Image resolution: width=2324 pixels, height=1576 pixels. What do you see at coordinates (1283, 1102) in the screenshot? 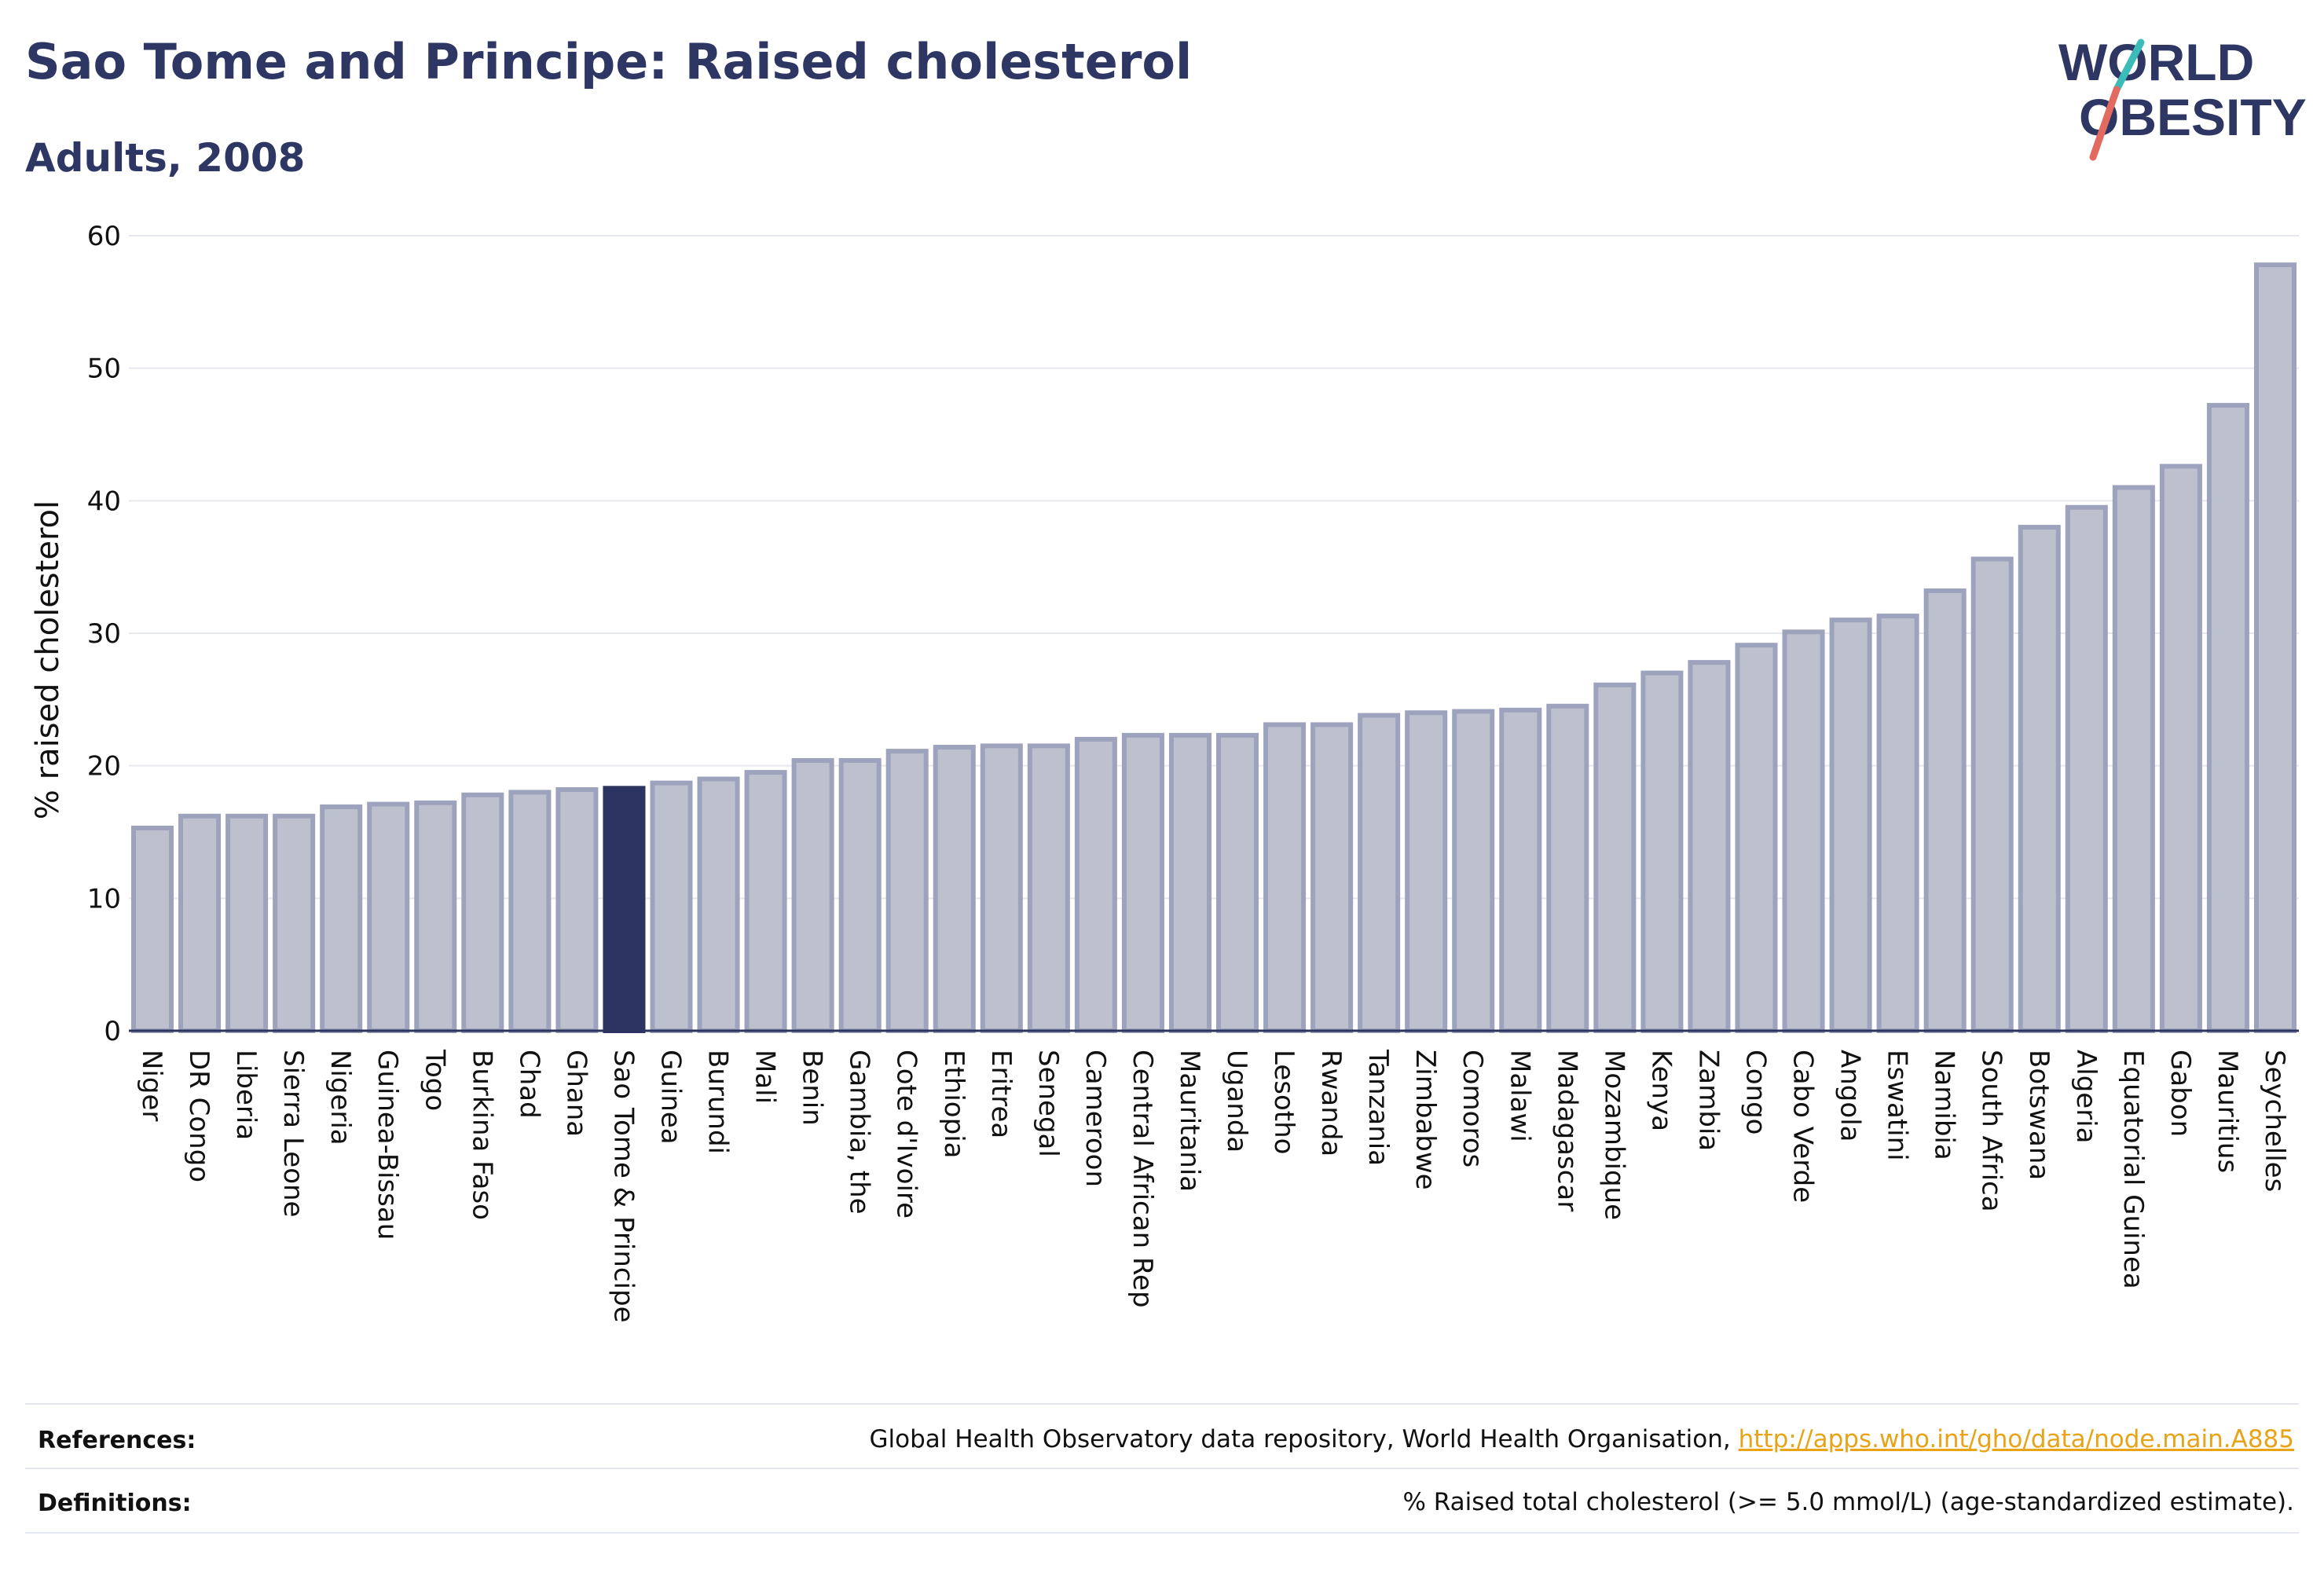
I see `x-tick-label: Lesotho` at bounding box center [1283, 1102].